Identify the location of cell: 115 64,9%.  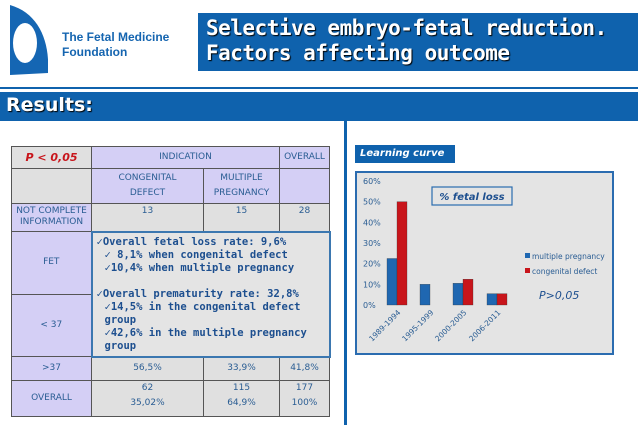
(241, 398).